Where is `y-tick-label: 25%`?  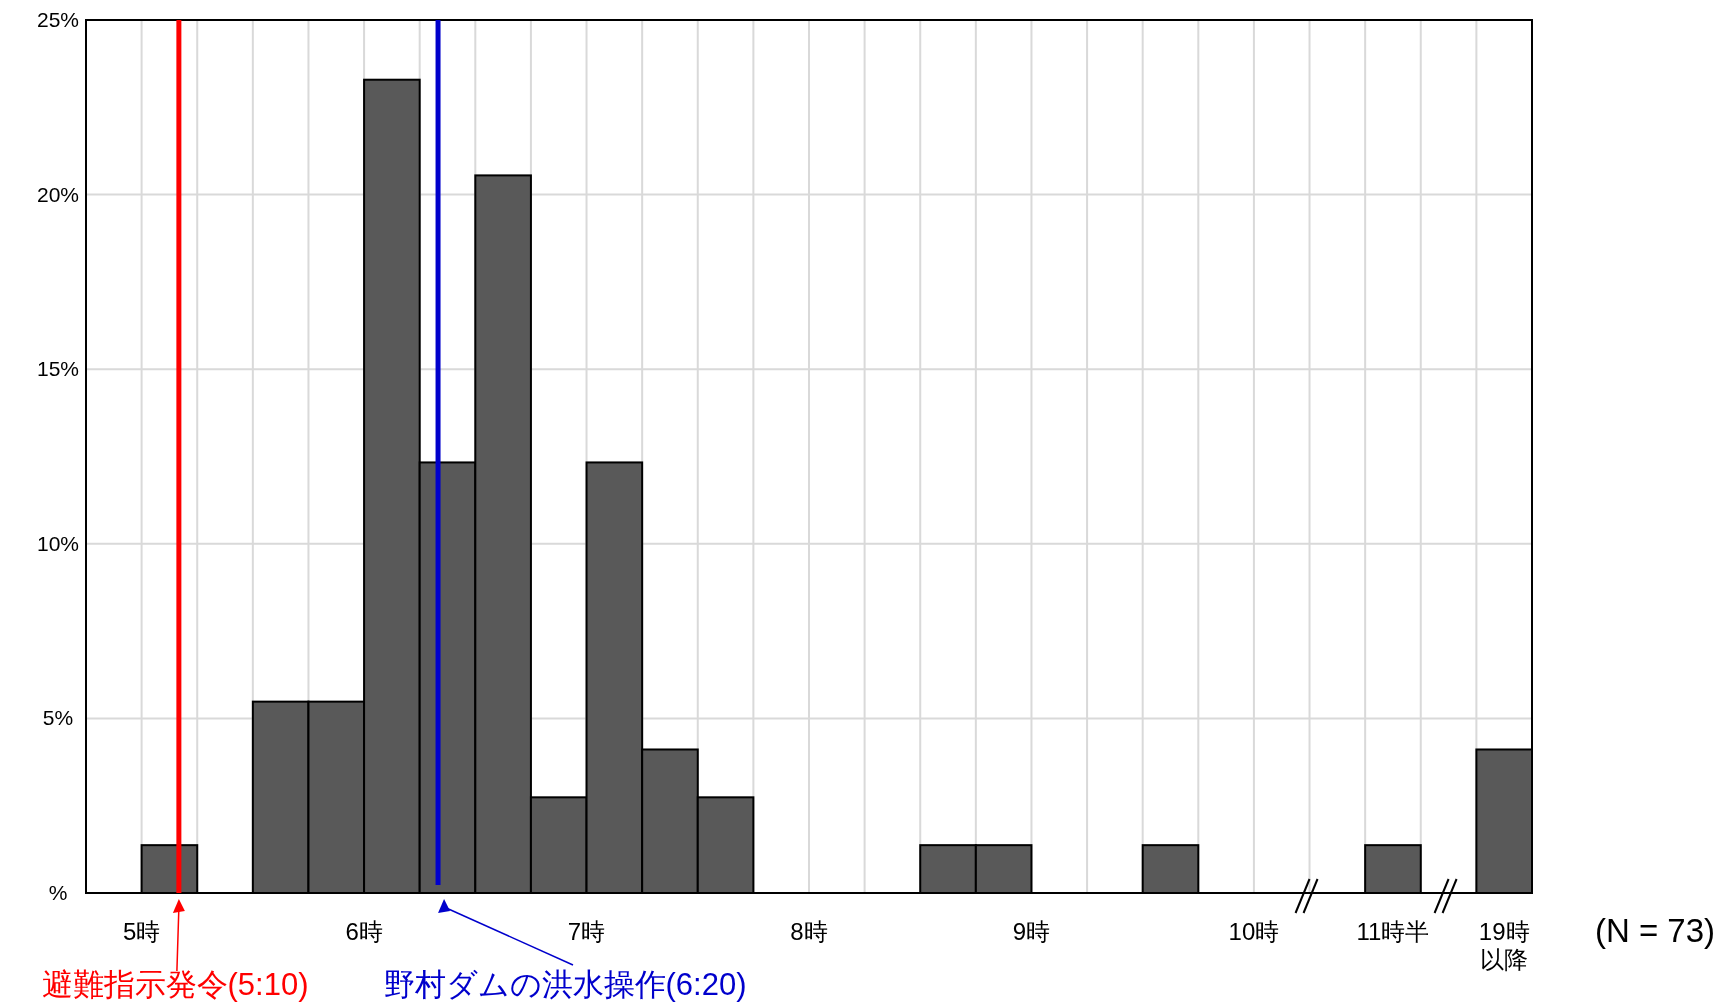
y-tick-label: 25% is located at coordinates (58, 19).